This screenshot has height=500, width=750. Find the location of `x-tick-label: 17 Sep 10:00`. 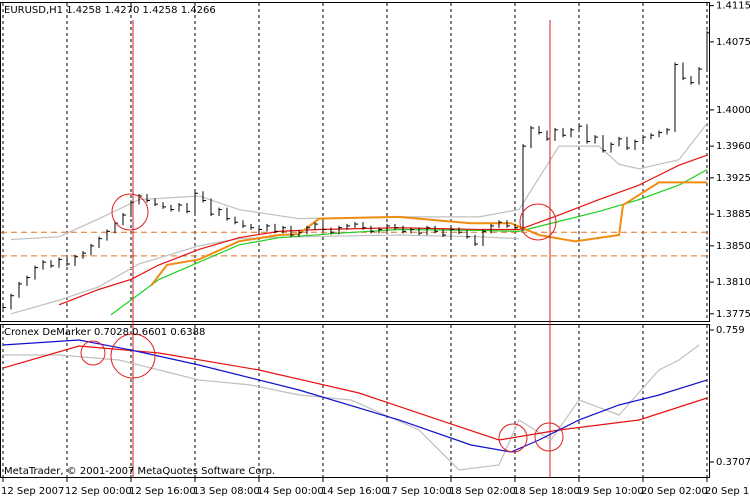

x-tick-label: 17 Sep 10:00 is located at coordinates (418, 491).